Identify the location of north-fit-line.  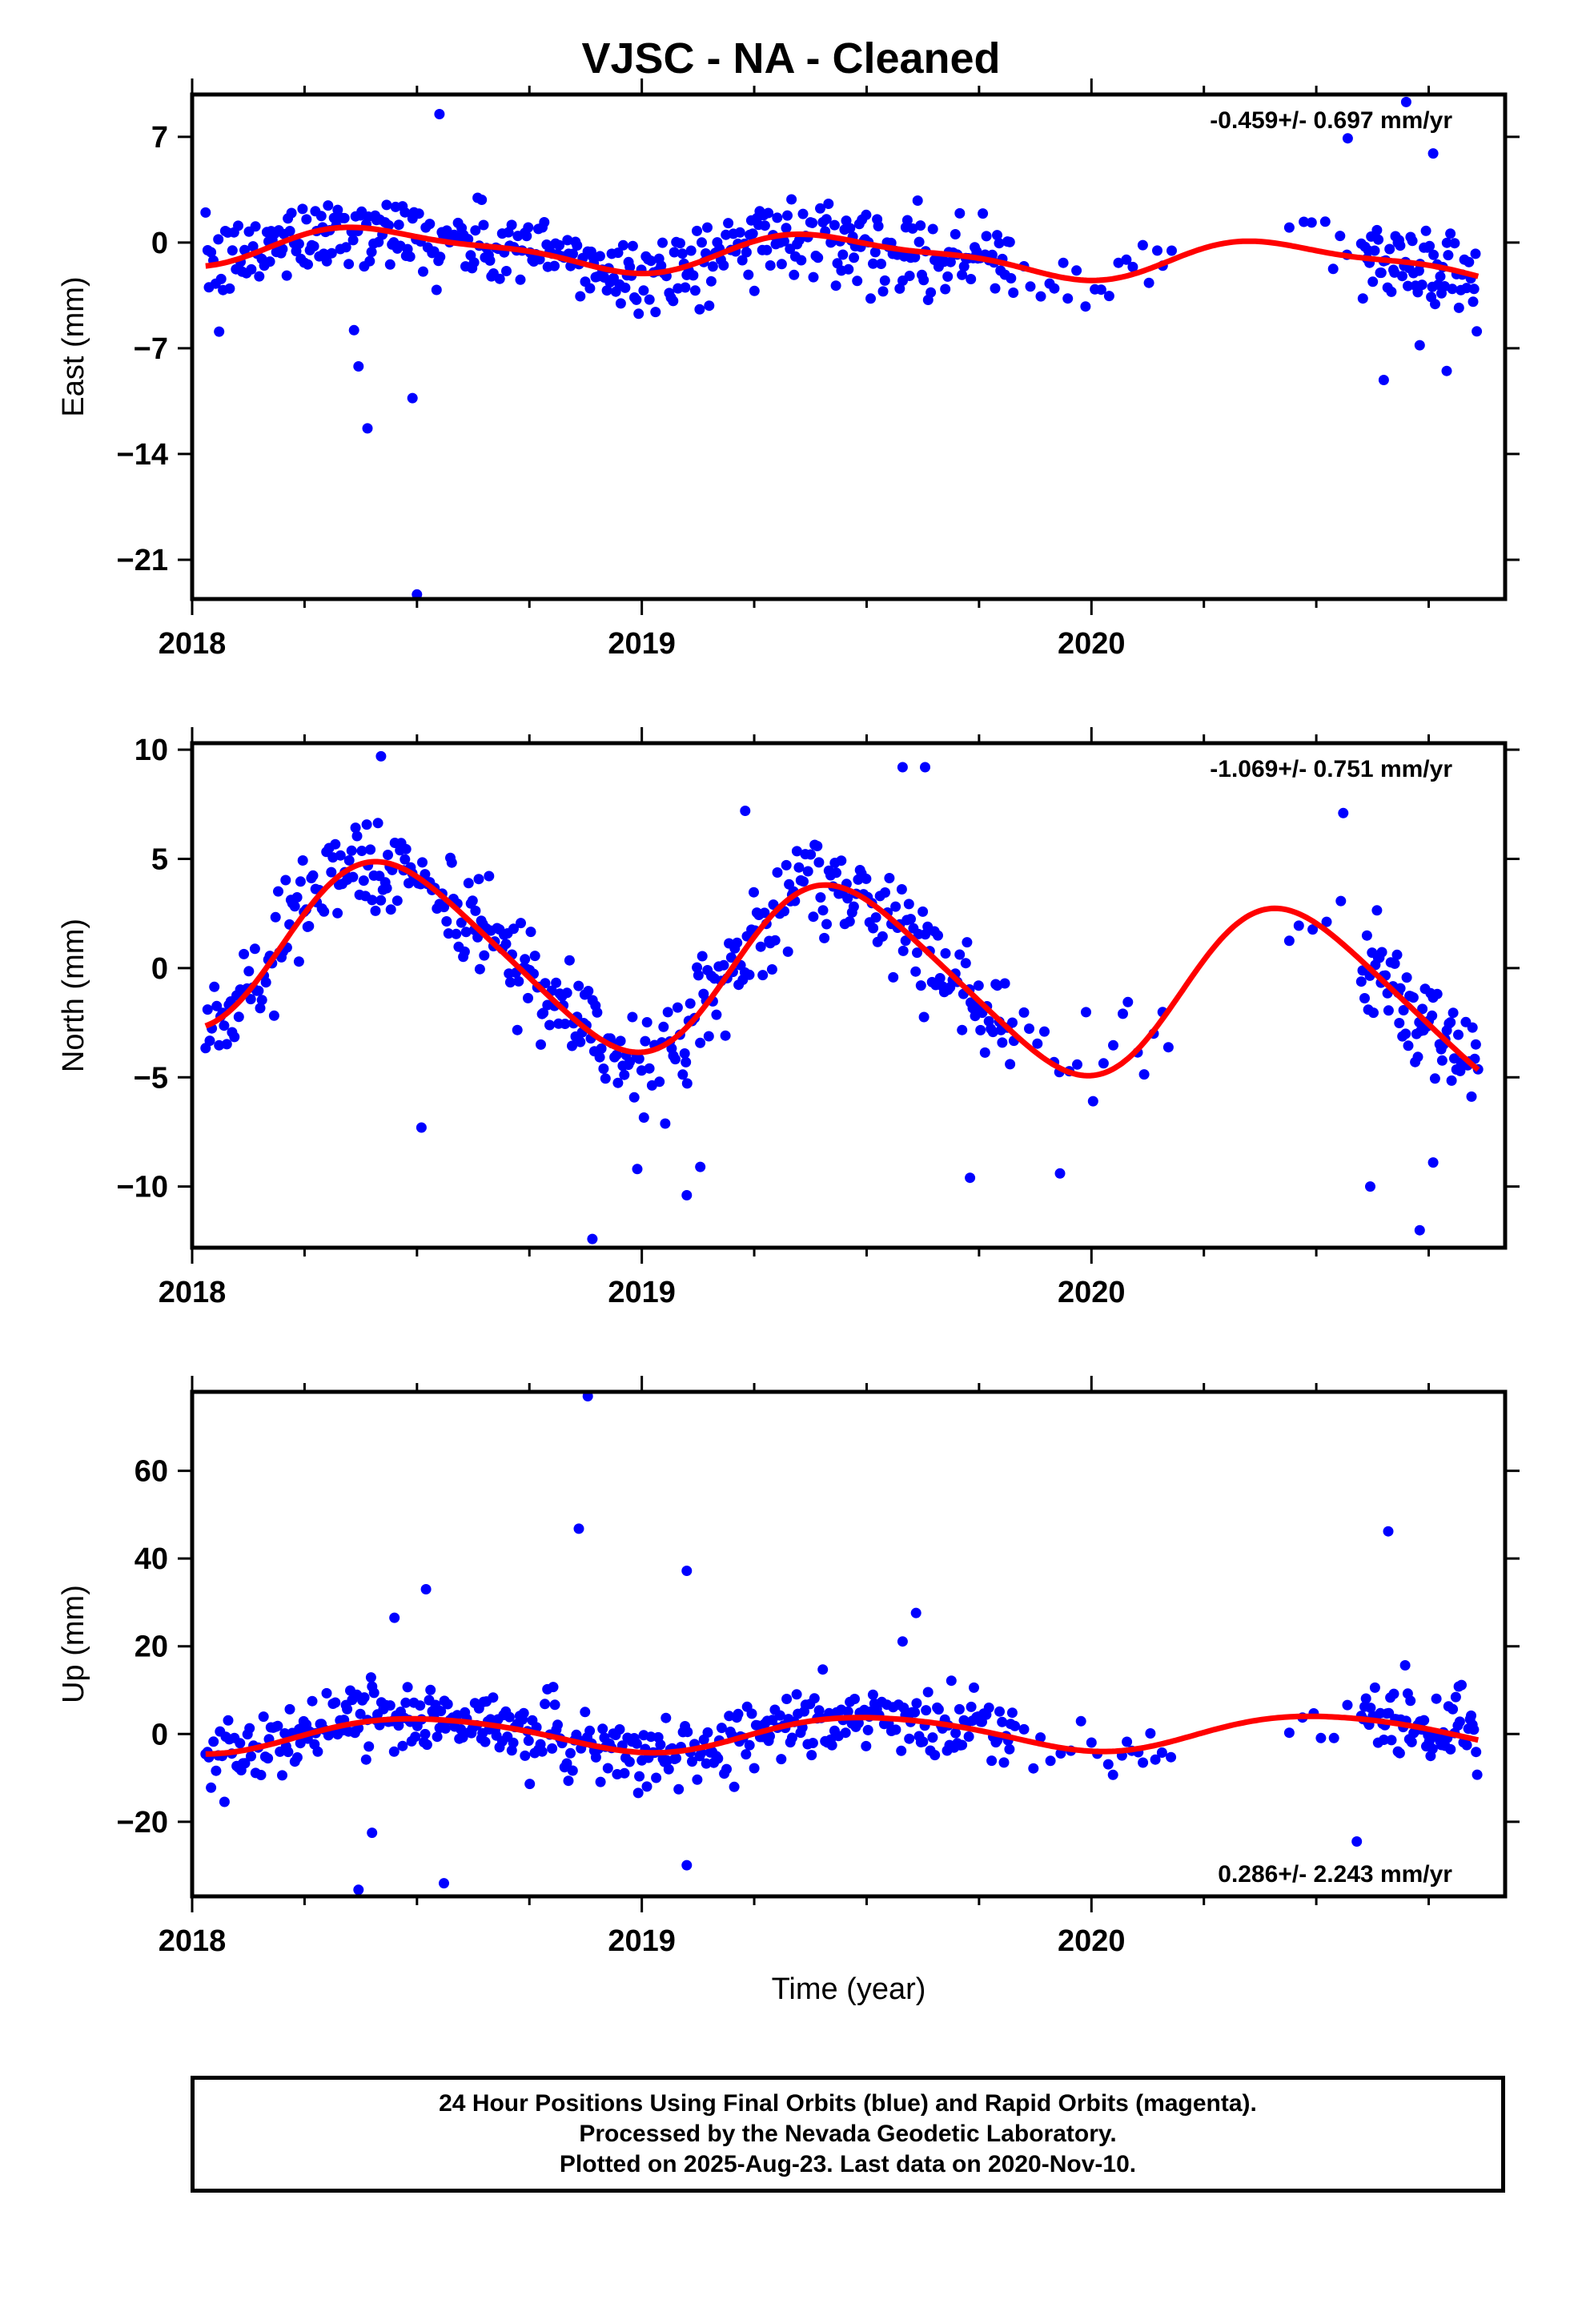
(842, 968).